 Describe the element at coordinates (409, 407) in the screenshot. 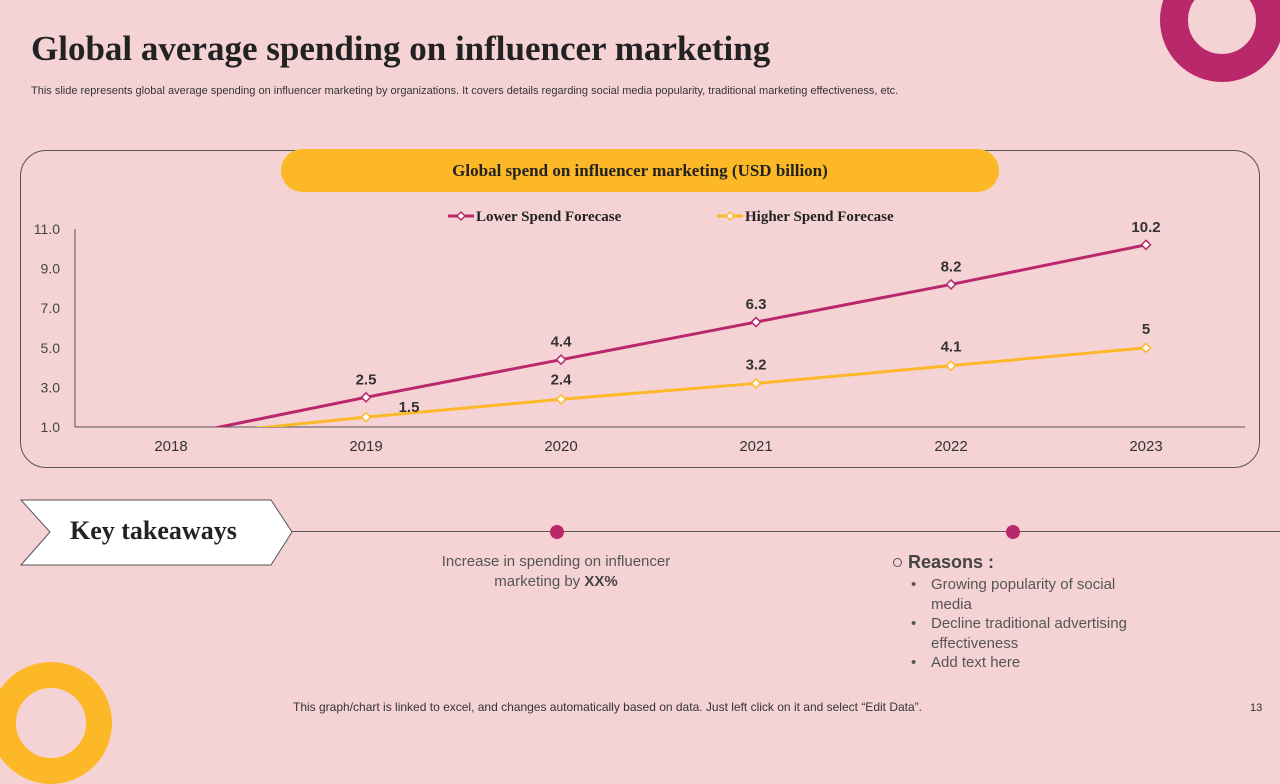

I see `data-label: 1.5` at that location.